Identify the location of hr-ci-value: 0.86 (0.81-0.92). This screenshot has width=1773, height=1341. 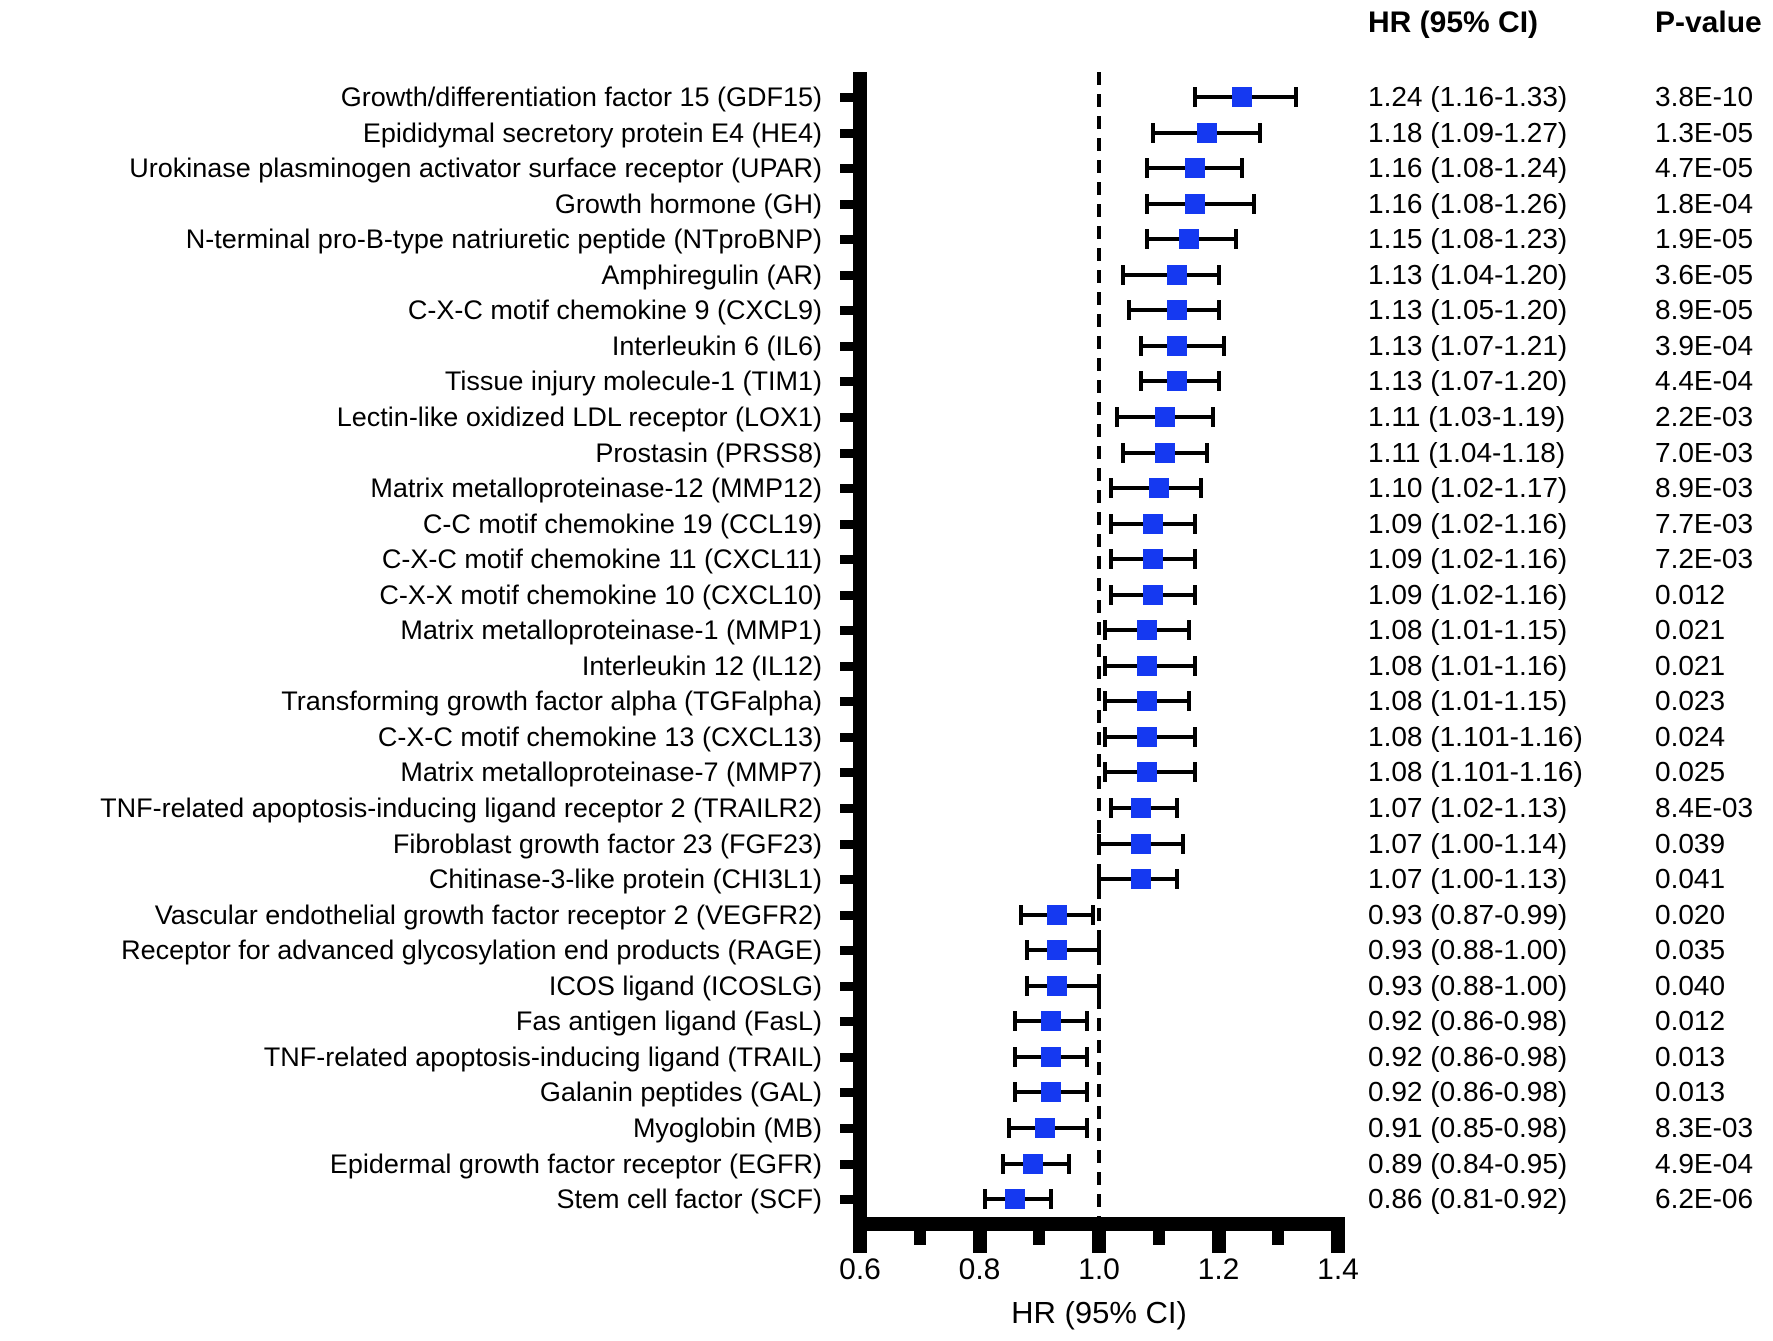
(1468, 1199).